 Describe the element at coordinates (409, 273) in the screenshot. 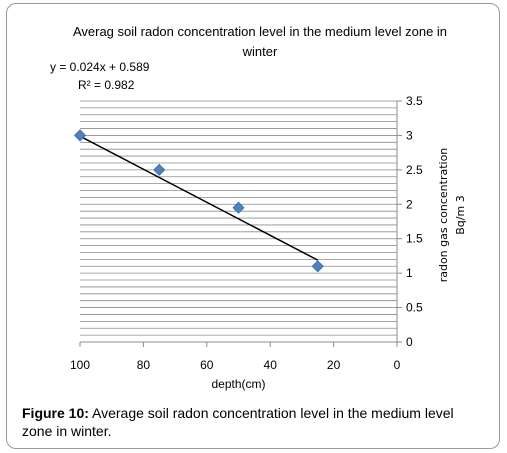

I see `y-tick-label: 1` at that location.